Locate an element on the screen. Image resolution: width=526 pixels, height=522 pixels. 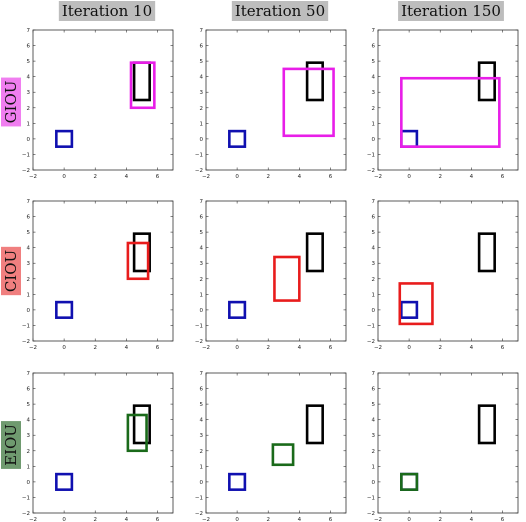
row-title-label: GIOU is located at coordinates (11, 102).